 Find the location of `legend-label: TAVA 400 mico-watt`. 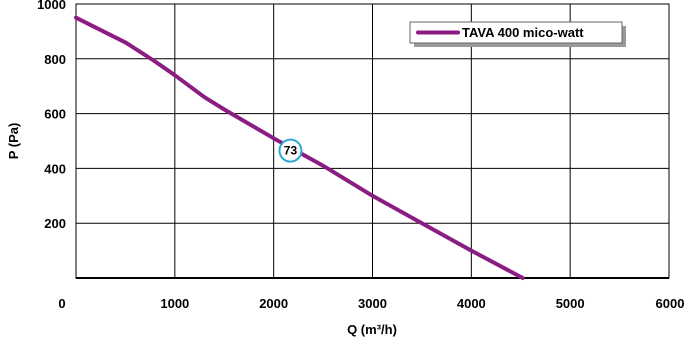

legend-label: TAVA 400 mico-watt is located at coordinates (523, 32).